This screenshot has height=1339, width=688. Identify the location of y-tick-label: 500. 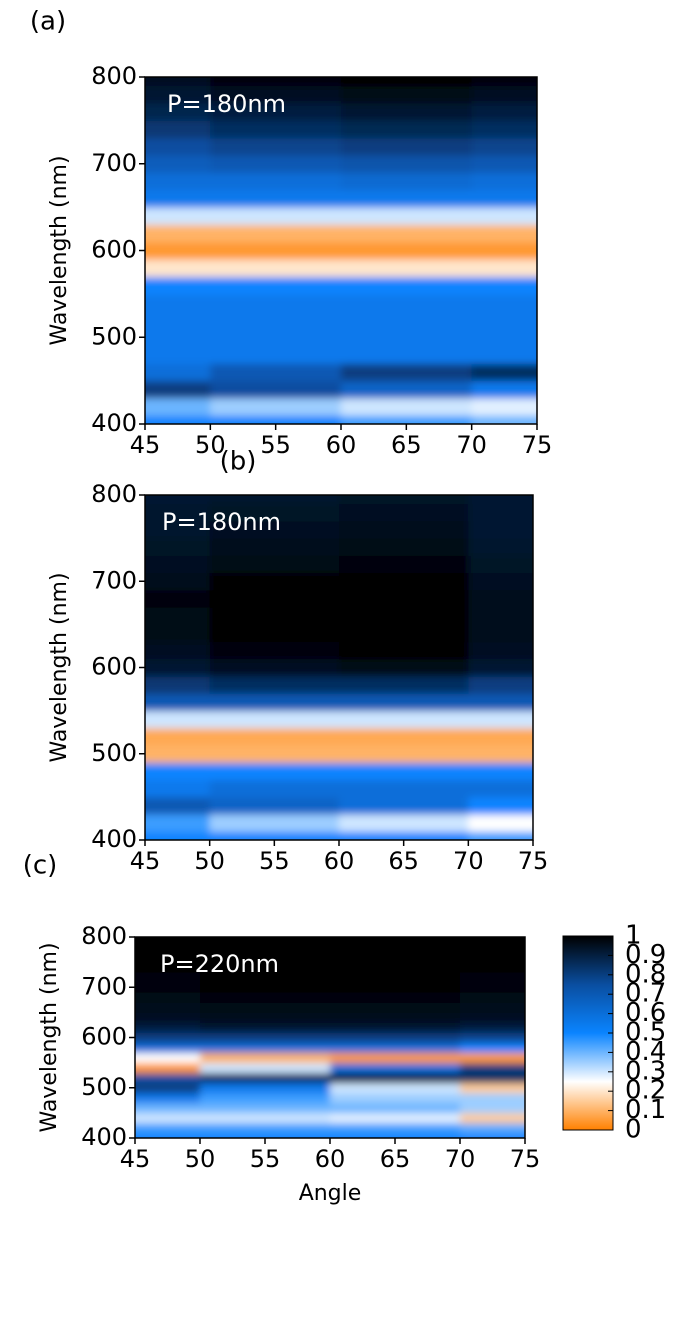
(104, 1087).